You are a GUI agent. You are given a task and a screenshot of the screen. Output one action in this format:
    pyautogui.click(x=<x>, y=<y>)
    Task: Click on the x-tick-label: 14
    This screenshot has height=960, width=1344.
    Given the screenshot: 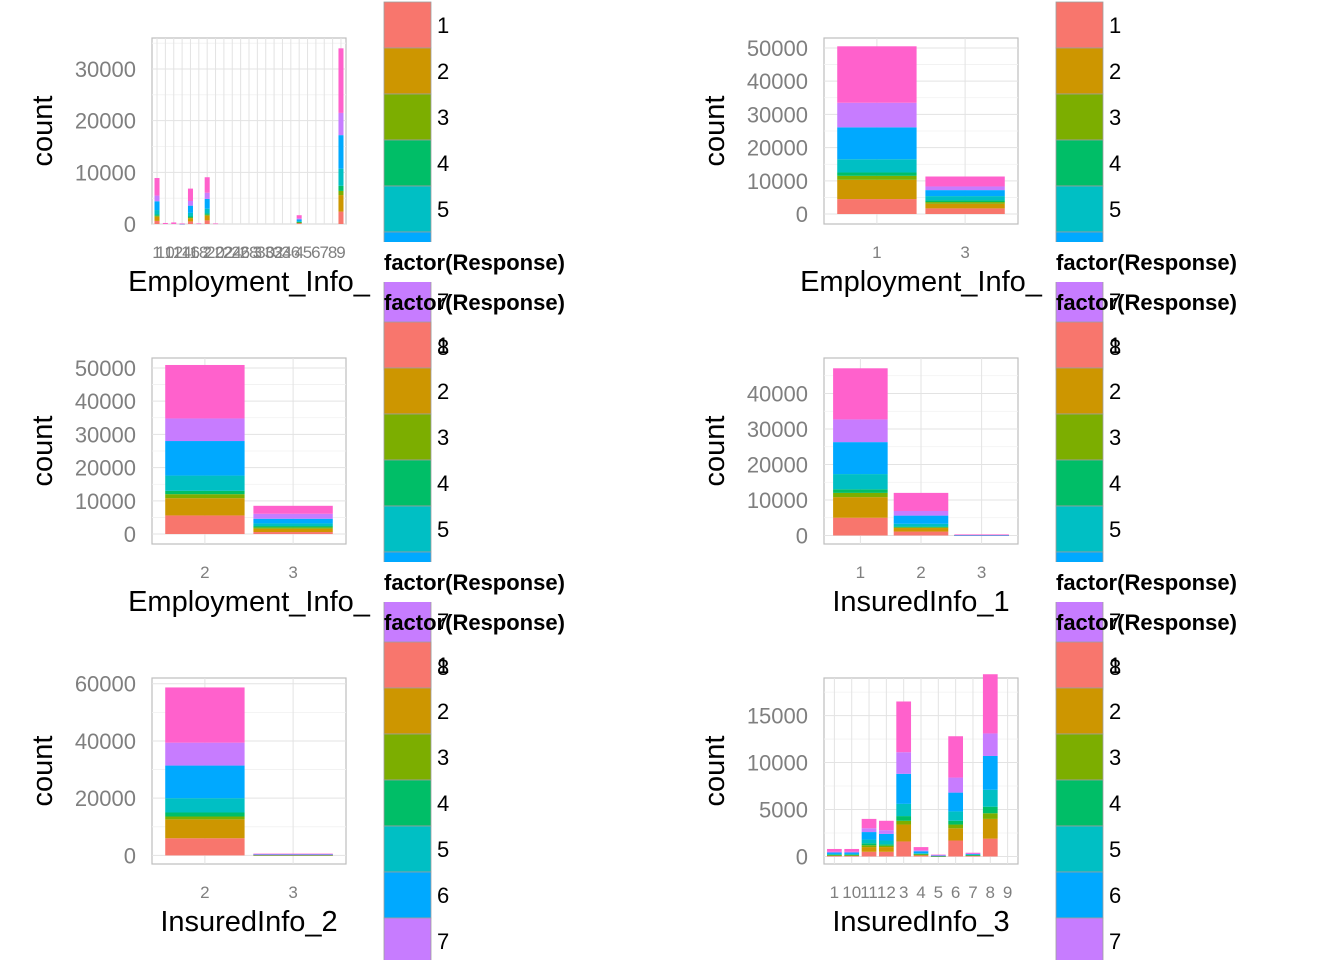 What is the action you would take?
    pyautogui.click(x=182, y=252)
    